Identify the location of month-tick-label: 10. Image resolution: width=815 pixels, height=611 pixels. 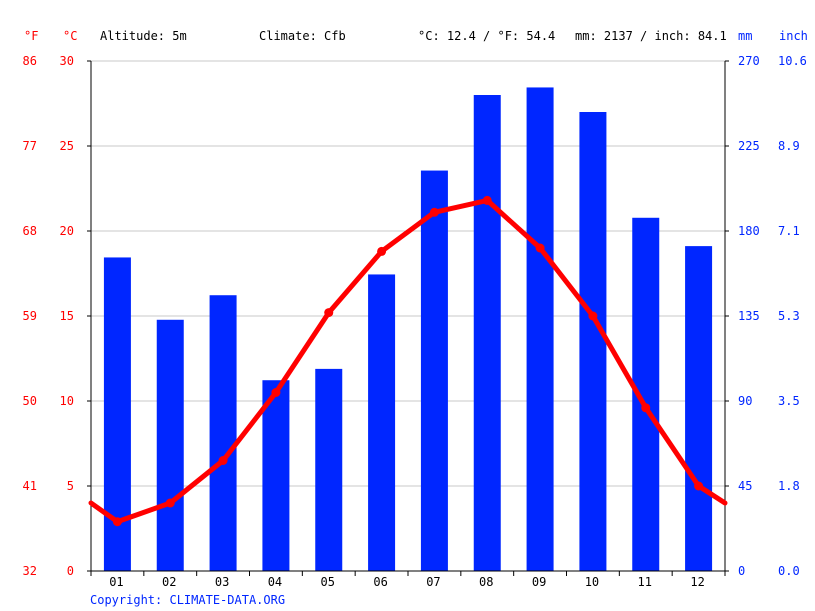
(592, 582).